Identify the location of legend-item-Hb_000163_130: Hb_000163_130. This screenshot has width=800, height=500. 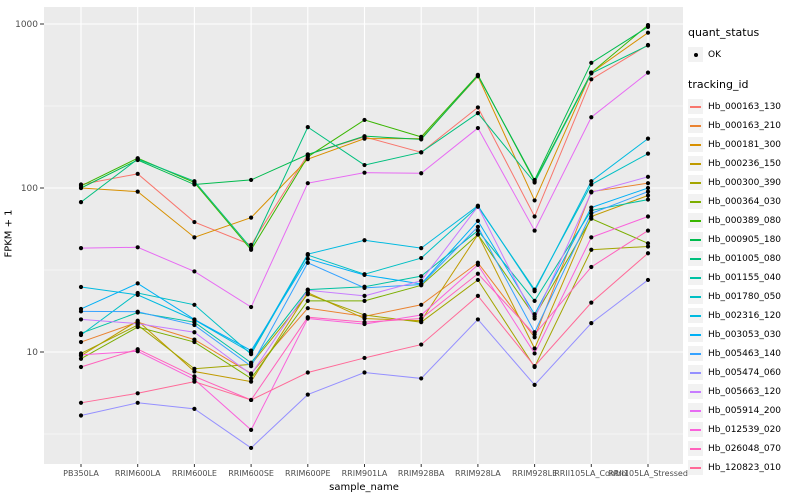
(743, 106).